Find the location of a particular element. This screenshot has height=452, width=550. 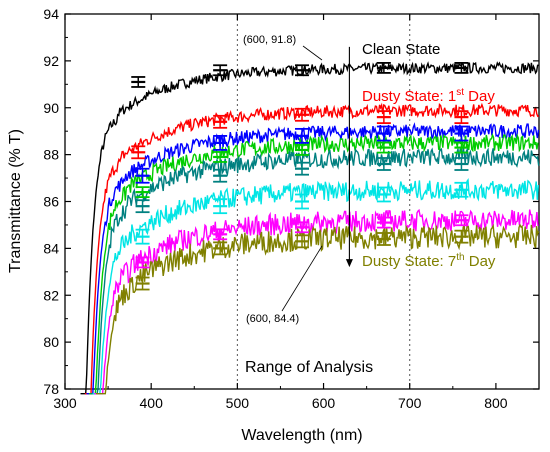

y-tick-label-86: 86 is located at coordinates (51, 202).